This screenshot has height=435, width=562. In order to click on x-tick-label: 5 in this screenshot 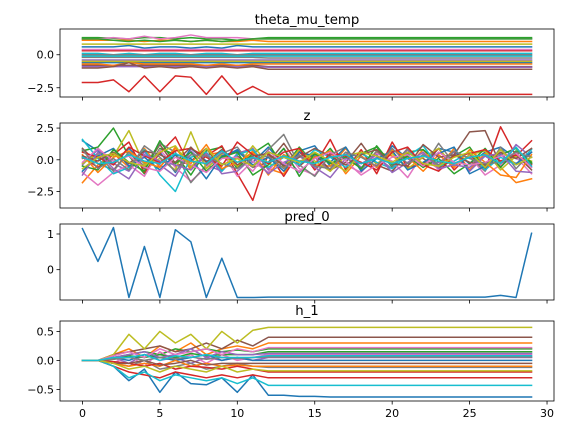, I will do `click(159, 413)`.